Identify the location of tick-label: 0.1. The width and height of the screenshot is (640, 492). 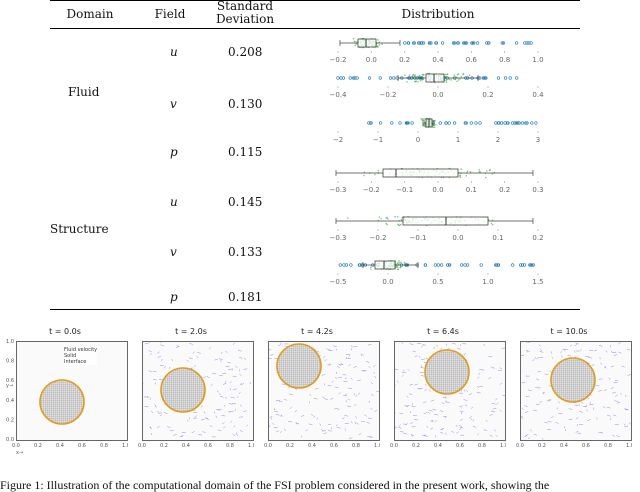
(471, 190).